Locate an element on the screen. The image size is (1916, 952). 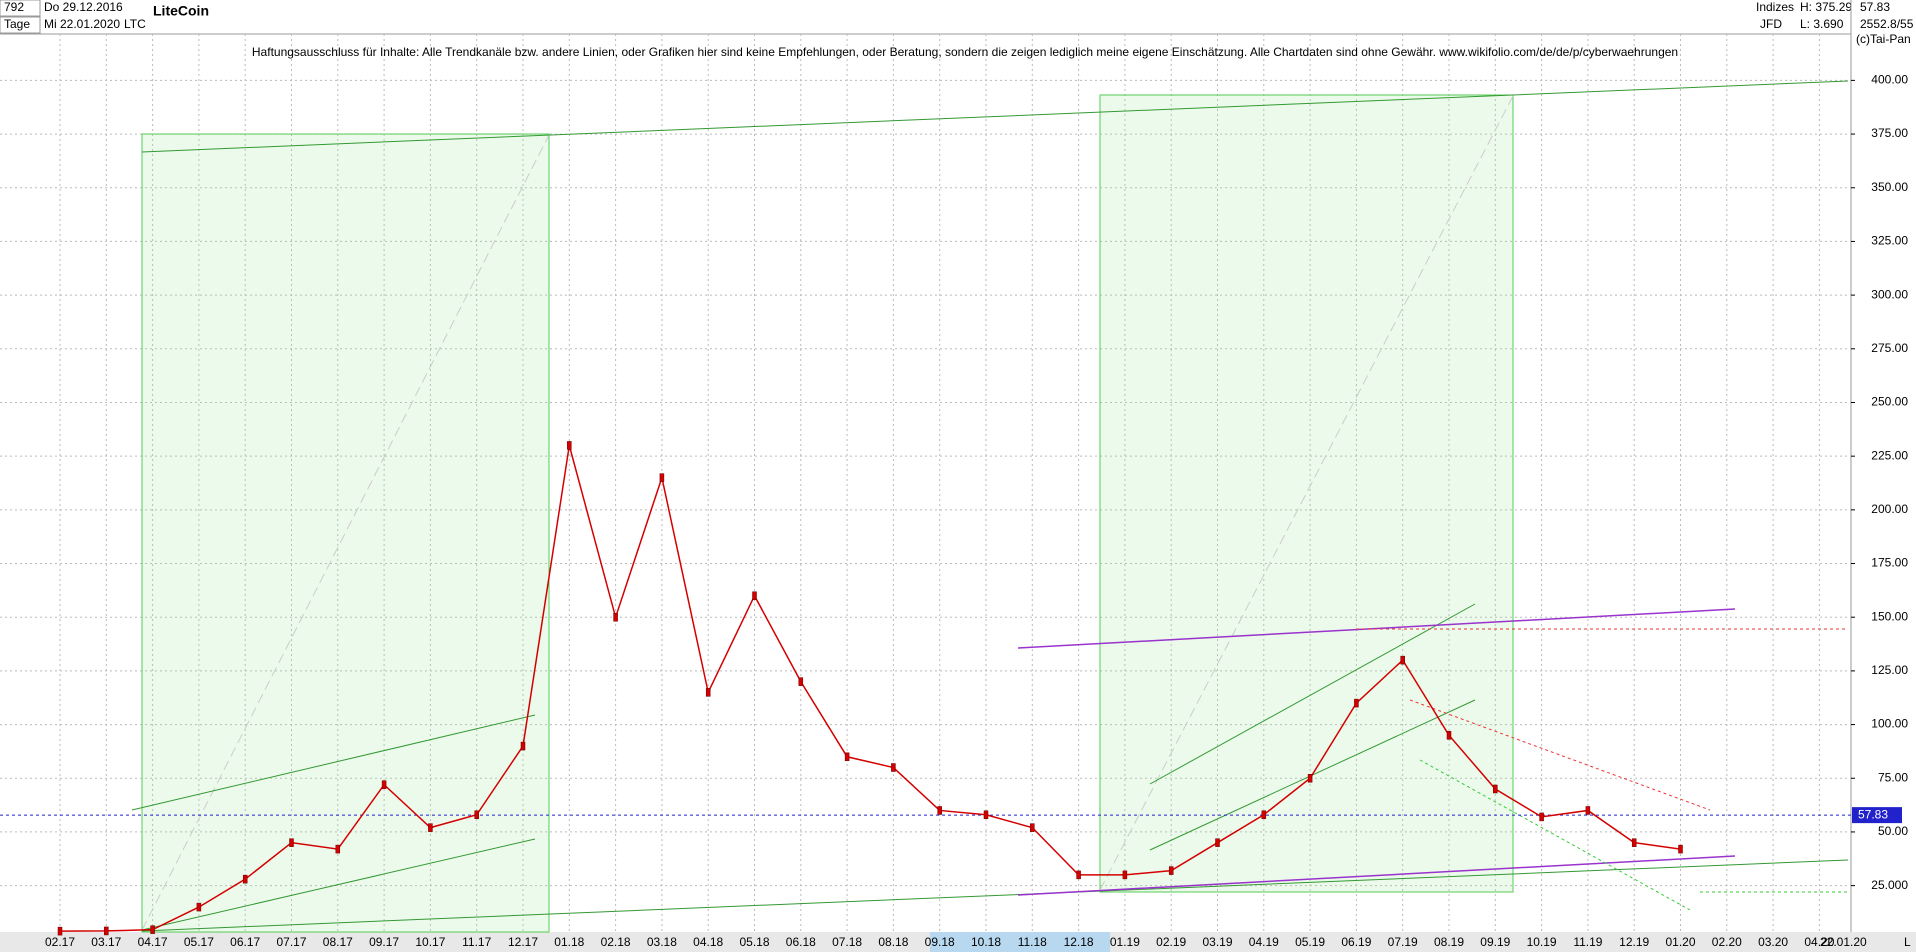
y-tick-label: 400.00 is located at coordinates (1889, 80).